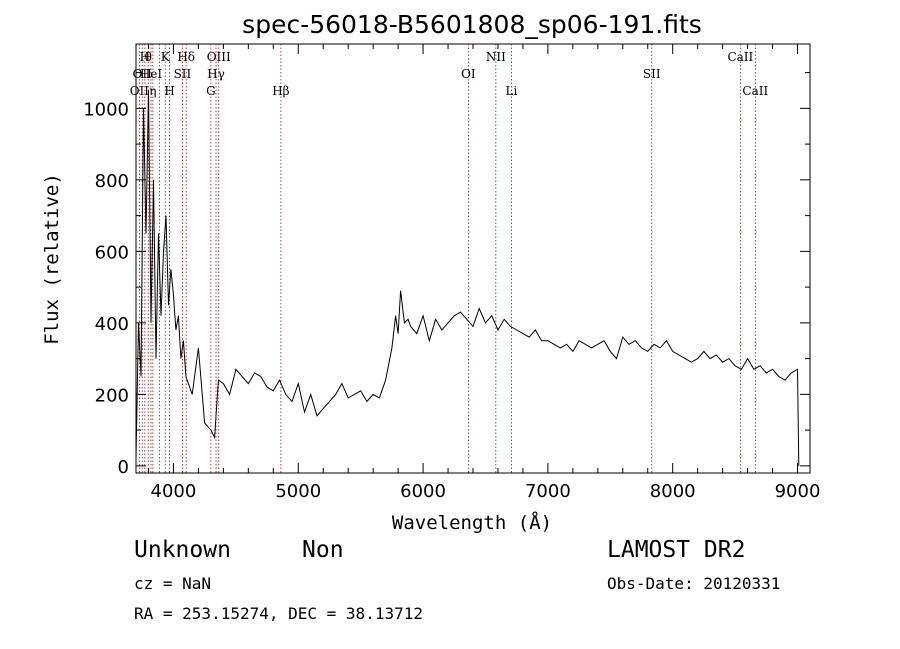  I want to click on x-tick-label: 8000, so click(673, 491).